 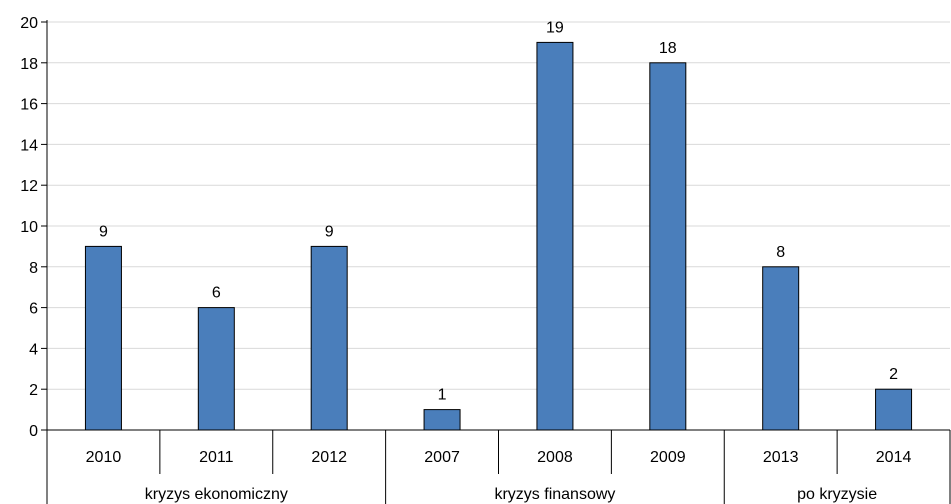 What do you see at coordinates (216, 457) in the screenshot?
I see `x-category-label: 2011` at bounding box center [216, 457].